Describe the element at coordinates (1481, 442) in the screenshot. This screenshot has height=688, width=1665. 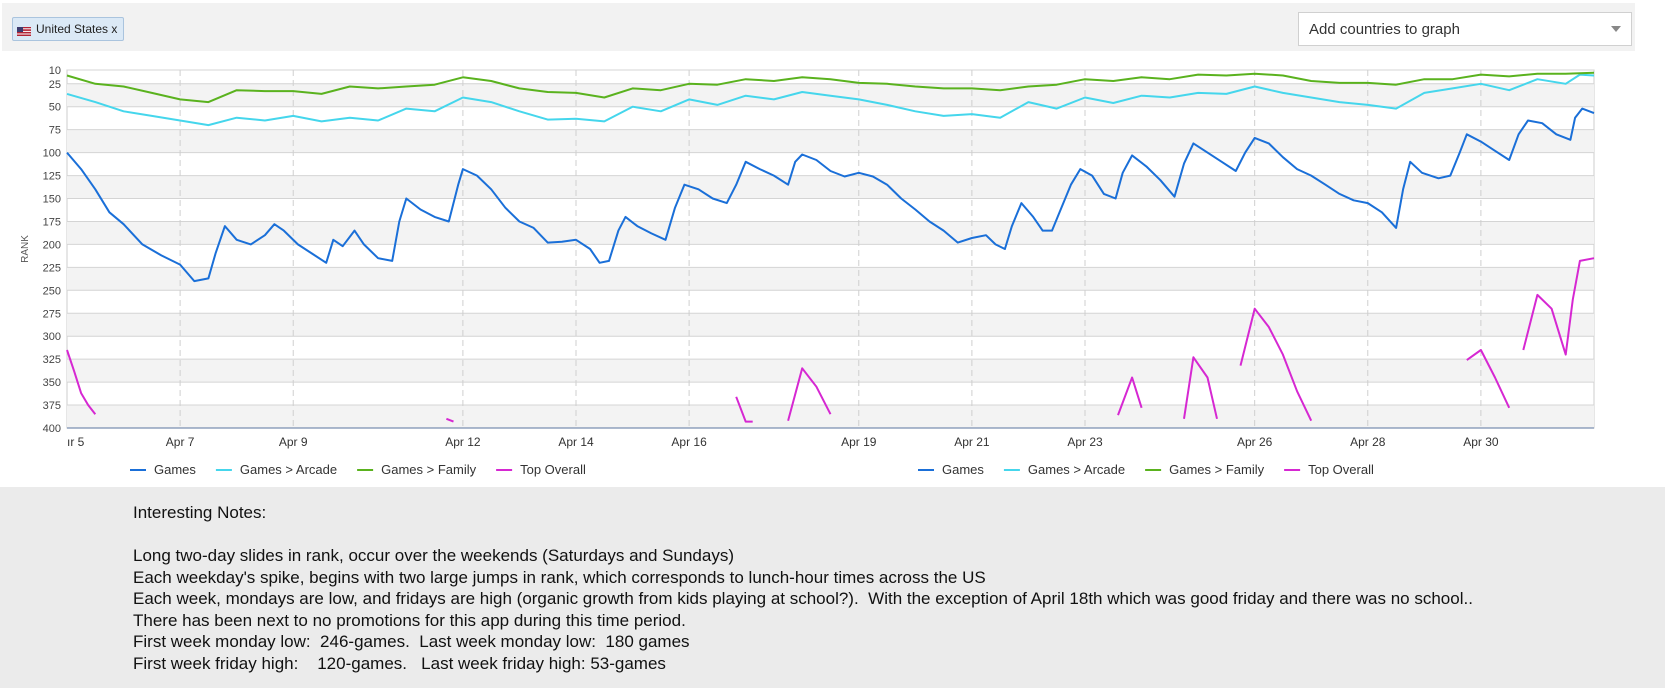
I see `x-tick-label: Apr 30` at that location.